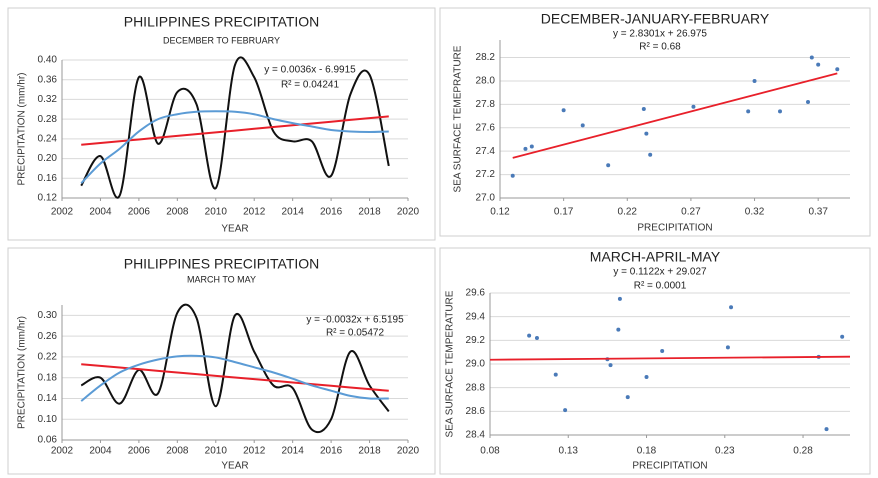 The width and height of the screenshot is (878, 478). Describe the element at coordinates (476, 411) in the screenshot. I see `y-tick-label: 28.6` at that location.